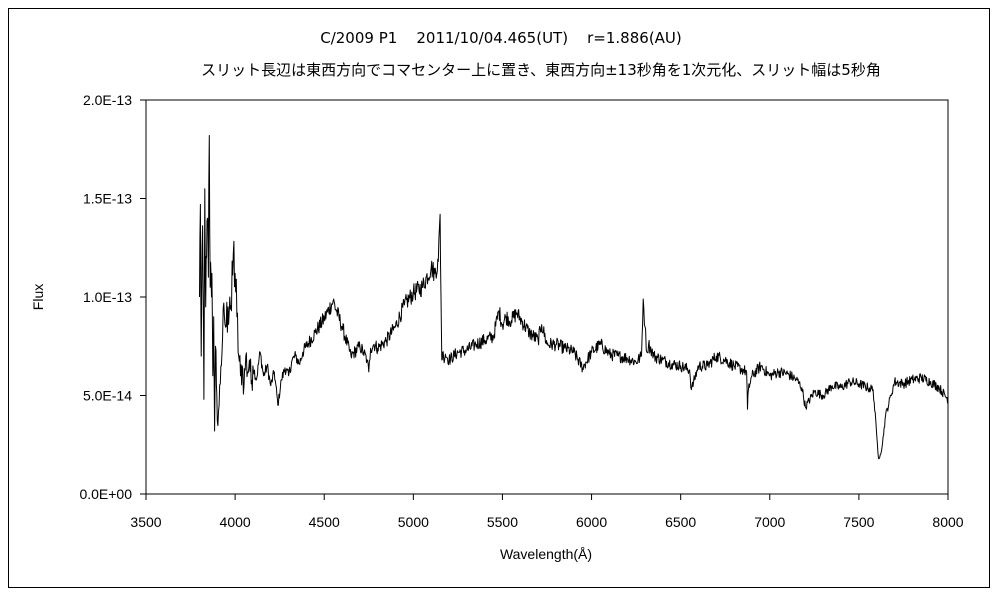 The height and width of the screenshot is (600, 1000). What do you see at coordinates (235, 522) in the screenshot?
I see `x-tick-label: 4000` at bounding box center [235, 522].